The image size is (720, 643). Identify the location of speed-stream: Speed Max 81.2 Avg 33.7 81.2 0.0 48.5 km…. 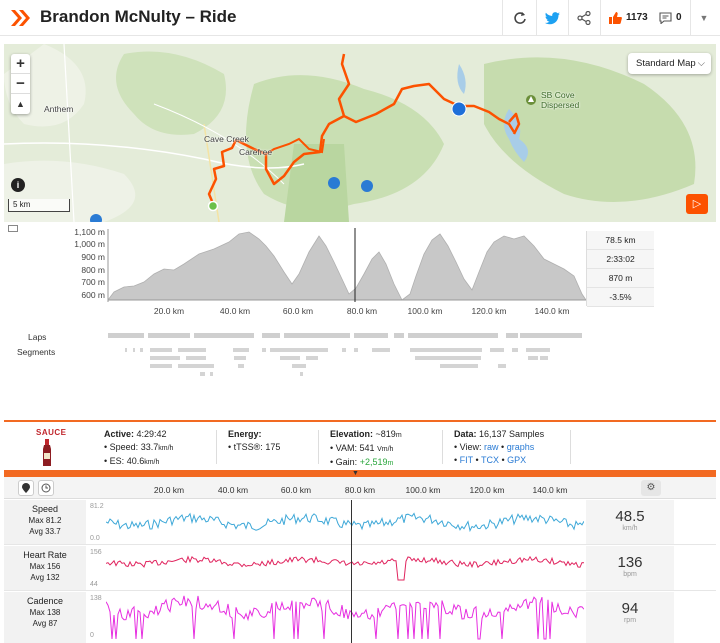
(360, 522).